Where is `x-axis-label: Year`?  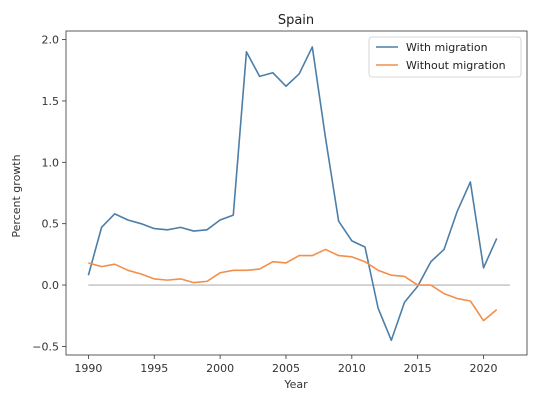
x-axis-label: Year is located at coordinates (295, 384).